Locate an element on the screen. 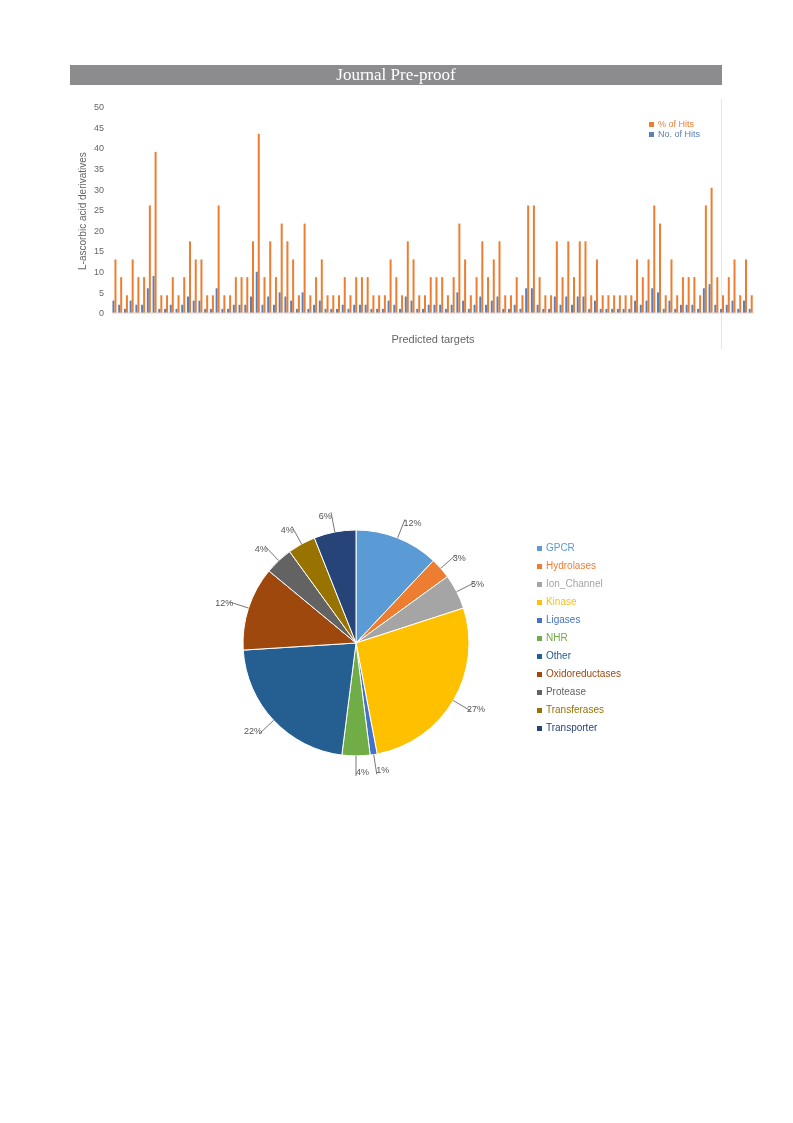 Image resolution: width=793 pixels, height=1123 pixels. legend-label: Ion_Channel is located at coordinates (574, 583).